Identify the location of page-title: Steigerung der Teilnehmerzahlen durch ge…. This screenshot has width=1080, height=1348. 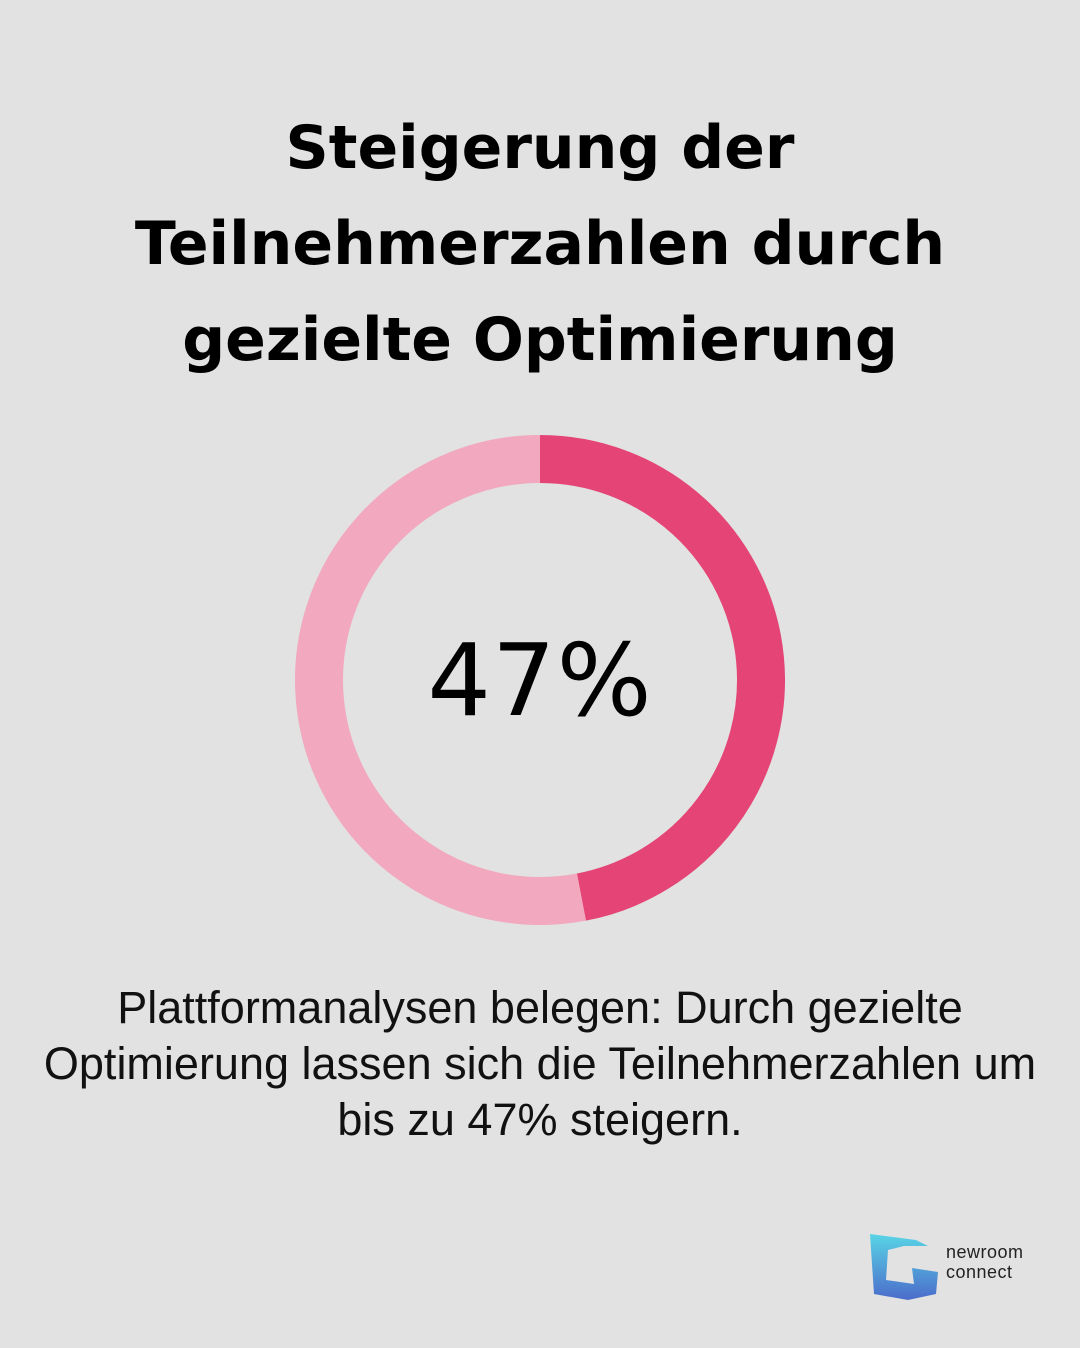
(540, 244).